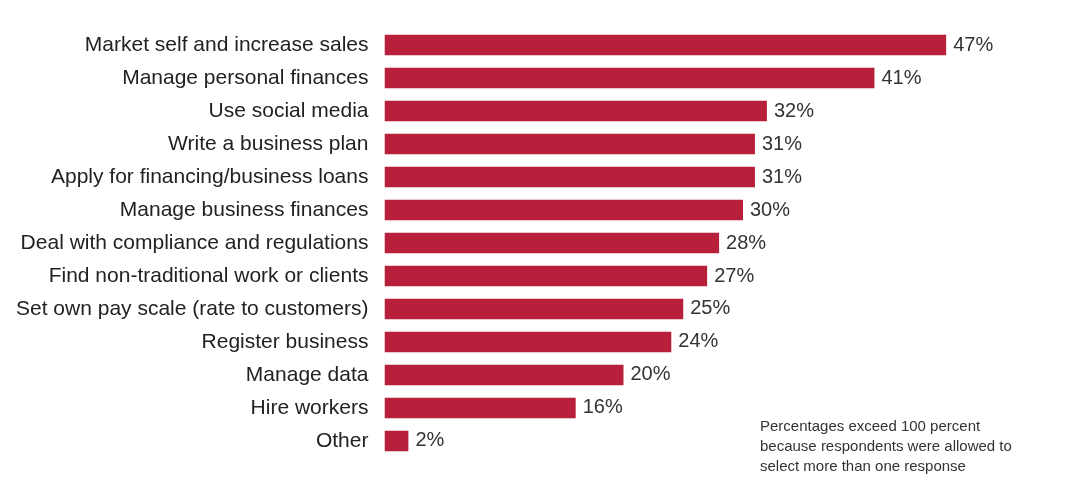  I want to click on data-label: 27%, so click(734, 274).